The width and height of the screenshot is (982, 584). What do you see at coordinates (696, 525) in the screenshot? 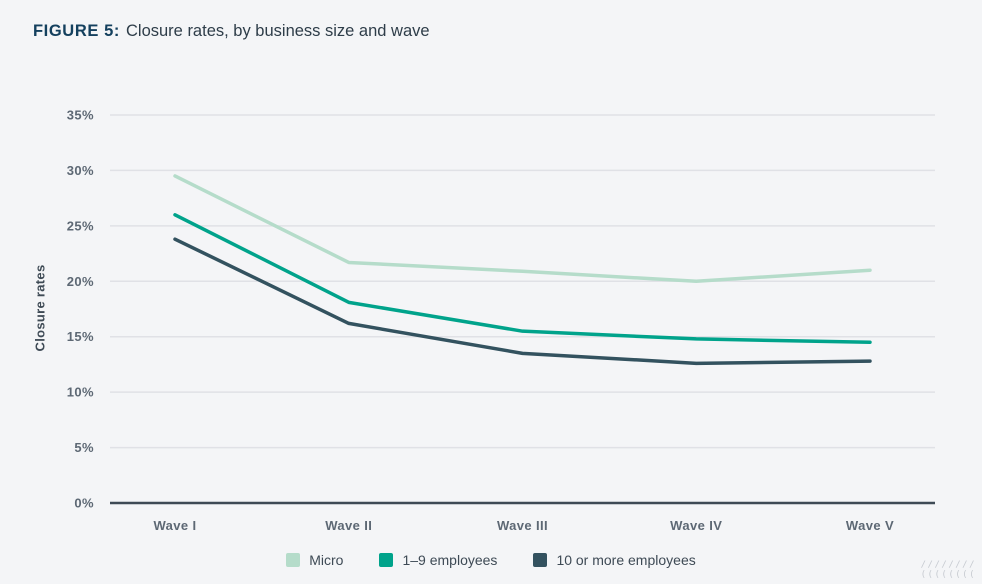
I see `x-tick-label: Wave IV` at bounding box center [696, 525].